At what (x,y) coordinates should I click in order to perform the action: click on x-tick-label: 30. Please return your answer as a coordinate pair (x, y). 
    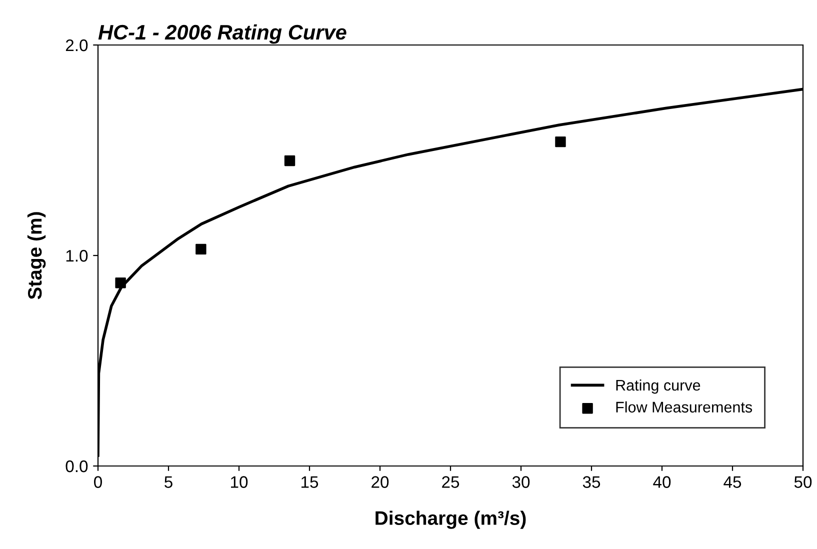
    Looking at the image, I should click on (521, 482).